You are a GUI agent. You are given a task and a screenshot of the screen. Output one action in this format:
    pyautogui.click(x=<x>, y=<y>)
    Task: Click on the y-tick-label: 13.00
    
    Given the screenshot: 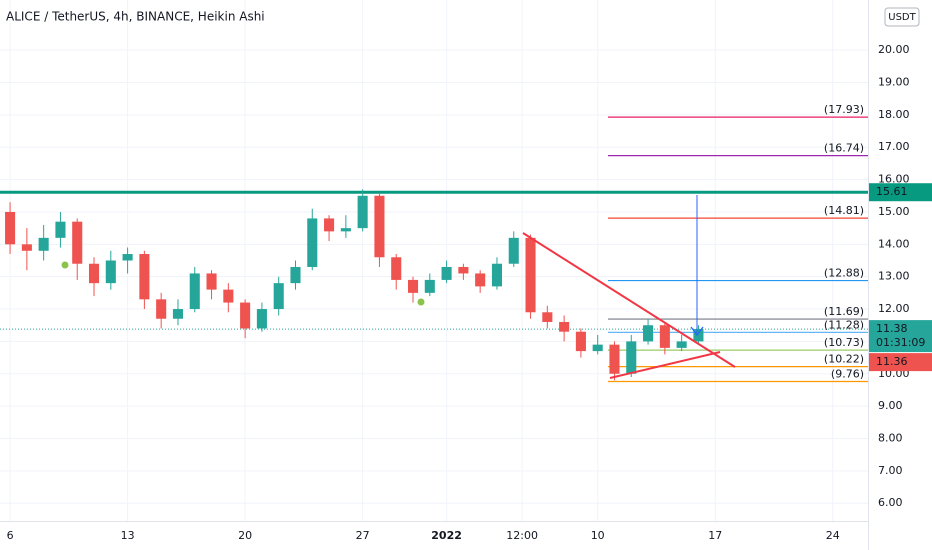 What is the action you would take?
    pyautogui.click(x=894, y=276)
    